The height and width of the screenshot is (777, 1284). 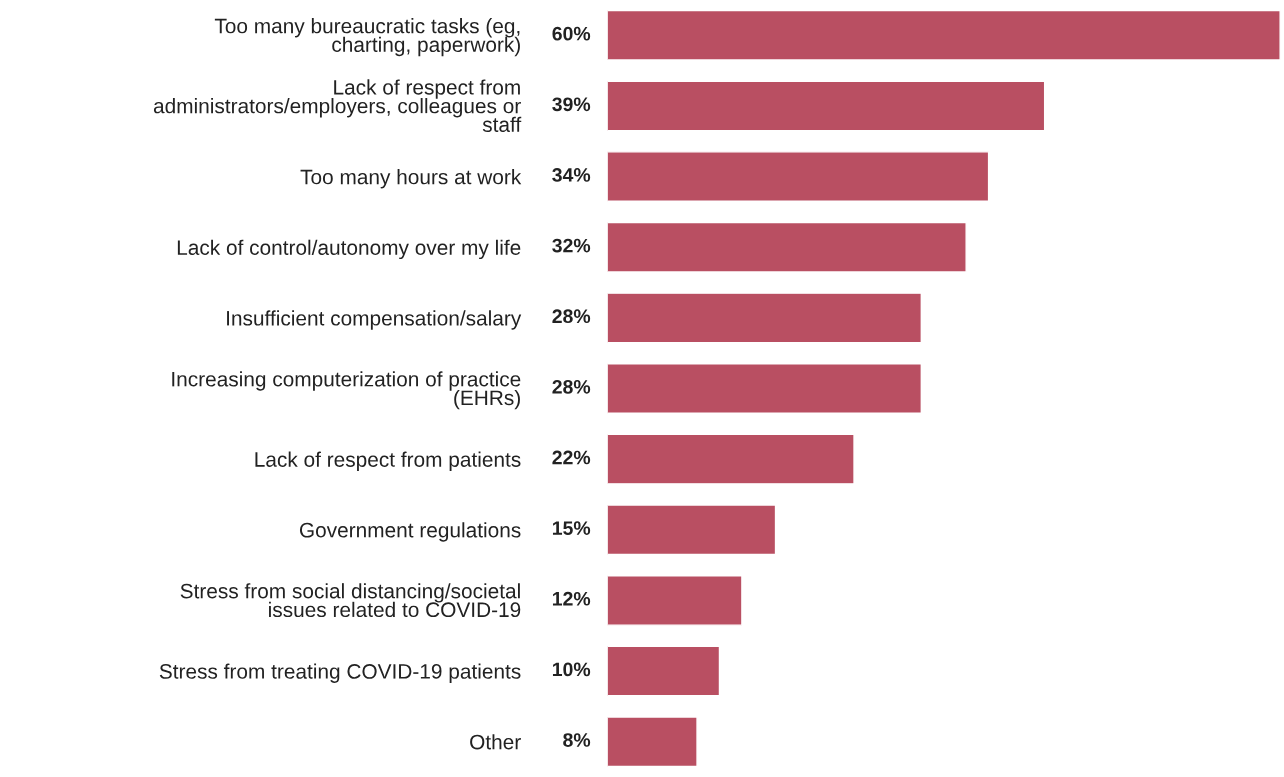 What do you see at coordinates (571, 598) in the screenshot?
I see `data-label: 12%` at bounding box center [571, 598].